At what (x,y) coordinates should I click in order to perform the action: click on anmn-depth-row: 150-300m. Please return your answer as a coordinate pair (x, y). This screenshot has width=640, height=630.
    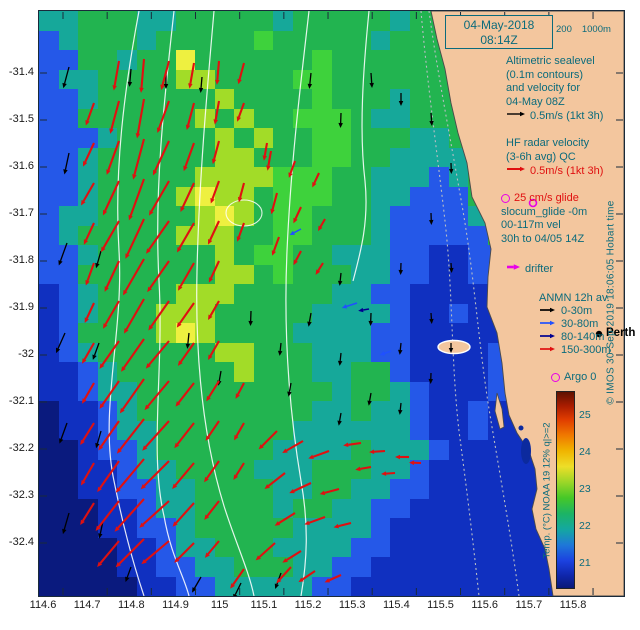
    Looking at the image, I should click on (575, 351).